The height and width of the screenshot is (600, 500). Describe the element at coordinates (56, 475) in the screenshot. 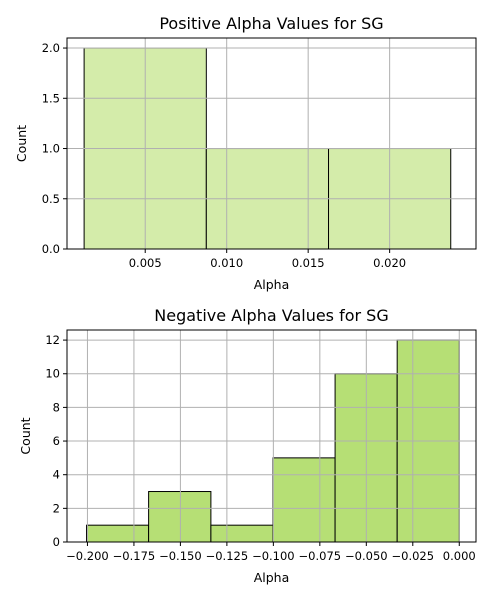

I see `y-tick-label: 4` at that location.